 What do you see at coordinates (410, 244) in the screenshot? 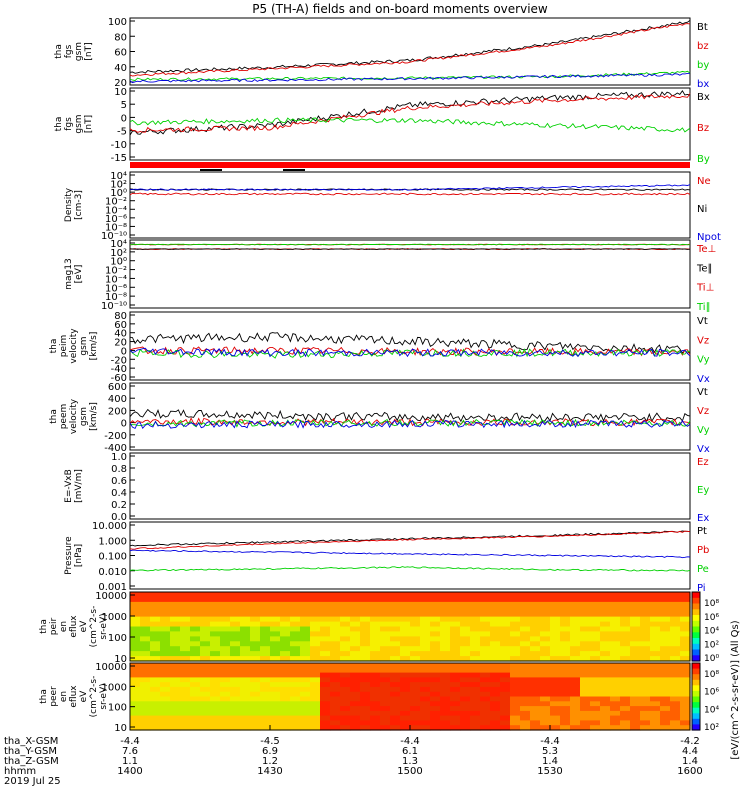
I see `series-line-Ti∥` at bounding box center [410, 244].